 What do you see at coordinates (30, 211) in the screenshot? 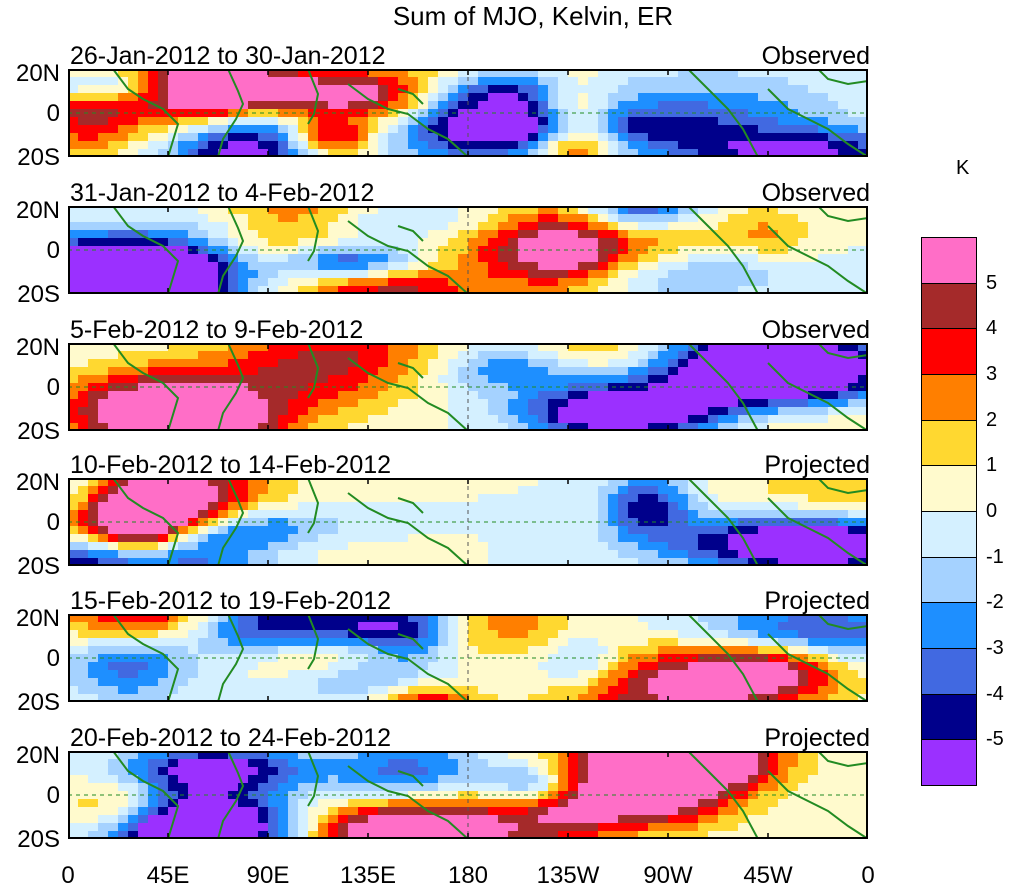
I see `y-tick-label: 20N` at bounding box center [30, 211].